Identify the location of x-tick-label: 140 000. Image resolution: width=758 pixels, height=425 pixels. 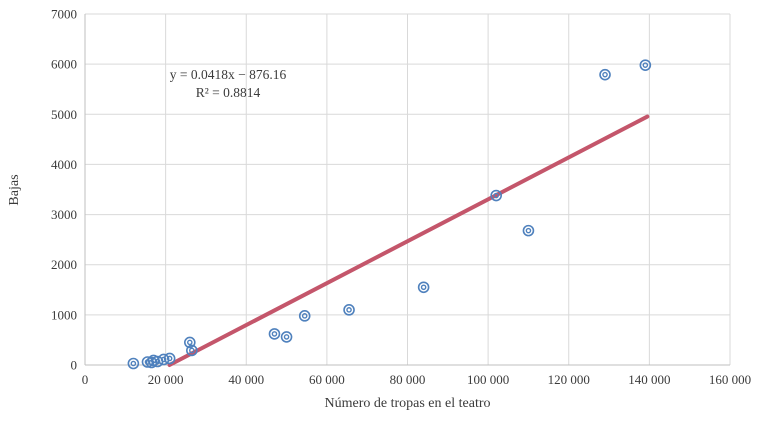
(649, 379).